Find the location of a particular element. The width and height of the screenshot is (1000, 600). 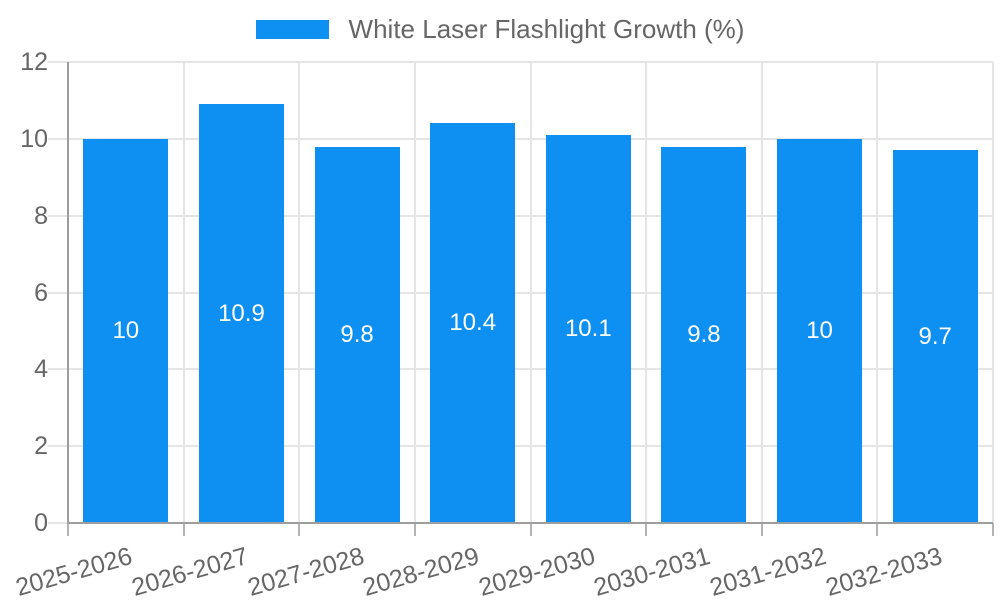

bar-value-label: 9.7 is located at coordinates (935, 336).